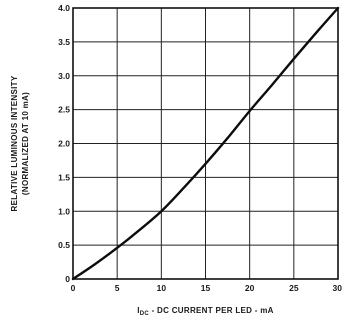  What do you see at coordinates (64, 245) in the screenshot?
I see `y-tick-label-1: 0.5` at bounding box center [64, 245].